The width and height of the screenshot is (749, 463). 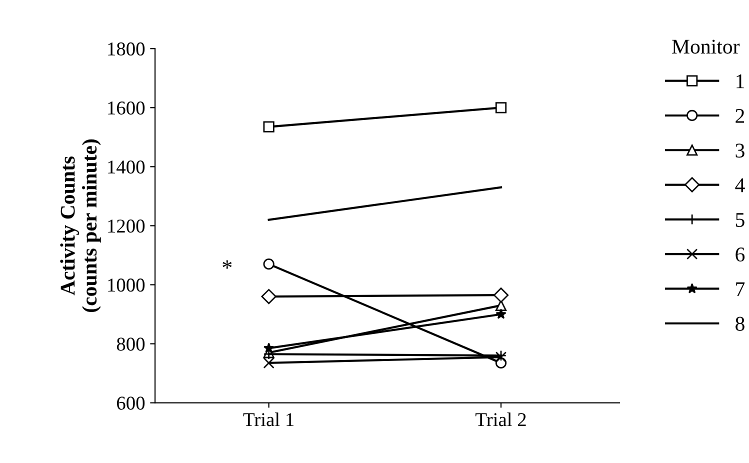 What do you see at coordinates (740, 323) in the screenshot?
I see `legend-label: 8` at bounding box center [740, 323].